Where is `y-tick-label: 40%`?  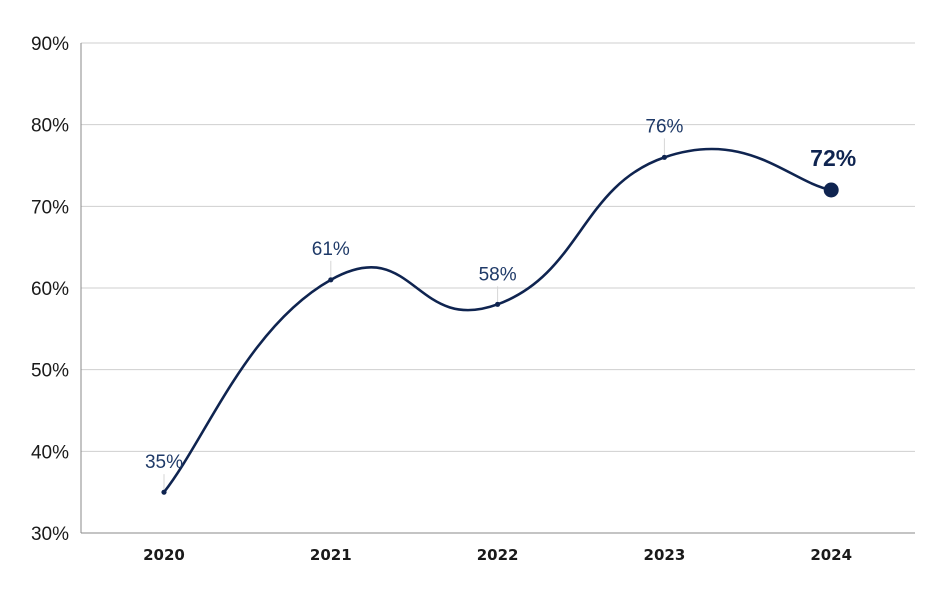 y-tick-label: 40% is located at coordinates (50, 452).